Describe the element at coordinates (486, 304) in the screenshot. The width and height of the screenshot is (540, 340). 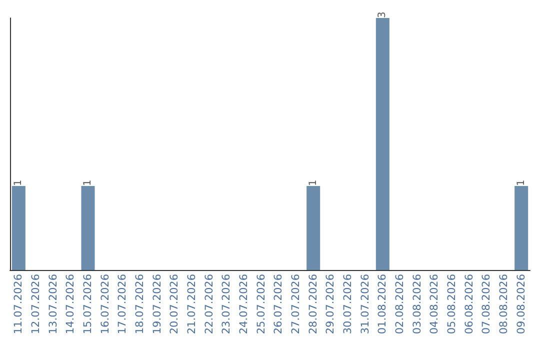
I see `x-tick-label: 07.08.2026` at that location.